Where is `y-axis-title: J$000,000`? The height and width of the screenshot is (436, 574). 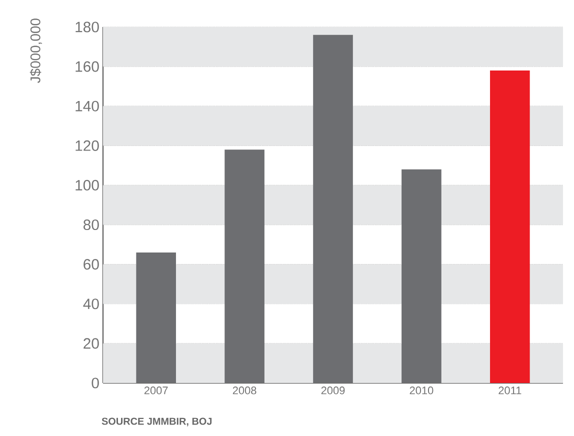 y-axis-title: J$000,000 is located at coordinates (36, 50).